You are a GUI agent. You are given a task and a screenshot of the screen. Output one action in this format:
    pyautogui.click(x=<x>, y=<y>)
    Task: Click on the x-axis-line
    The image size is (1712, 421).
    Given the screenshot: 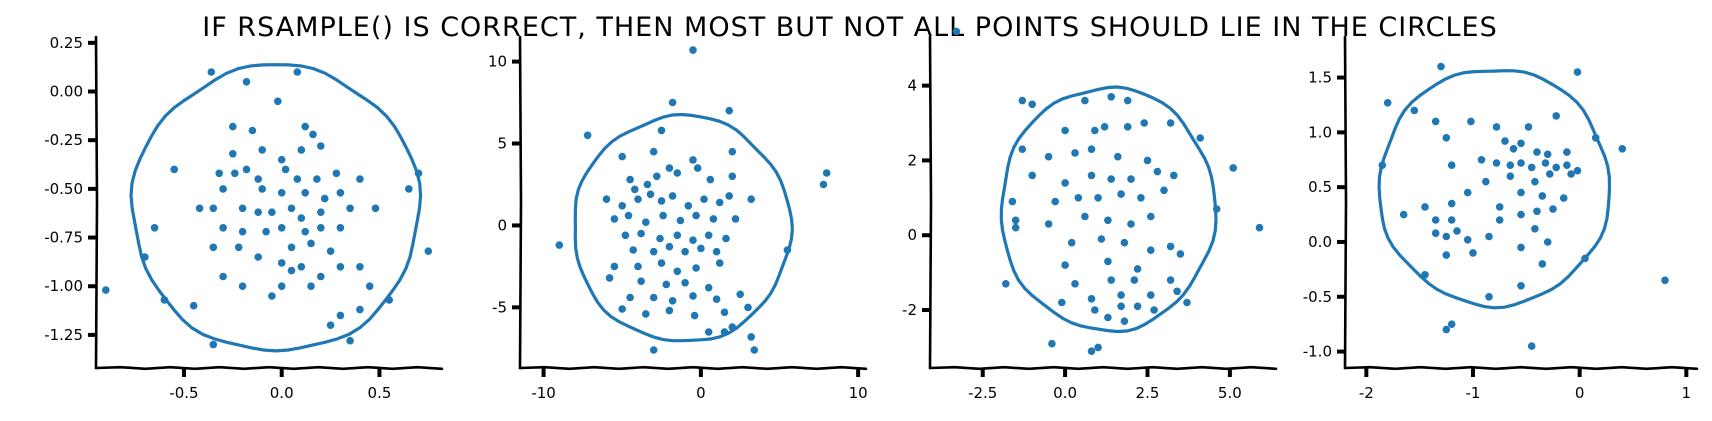 What is the action you would take?
    pyautogui.click(x=1103, y=368)
    